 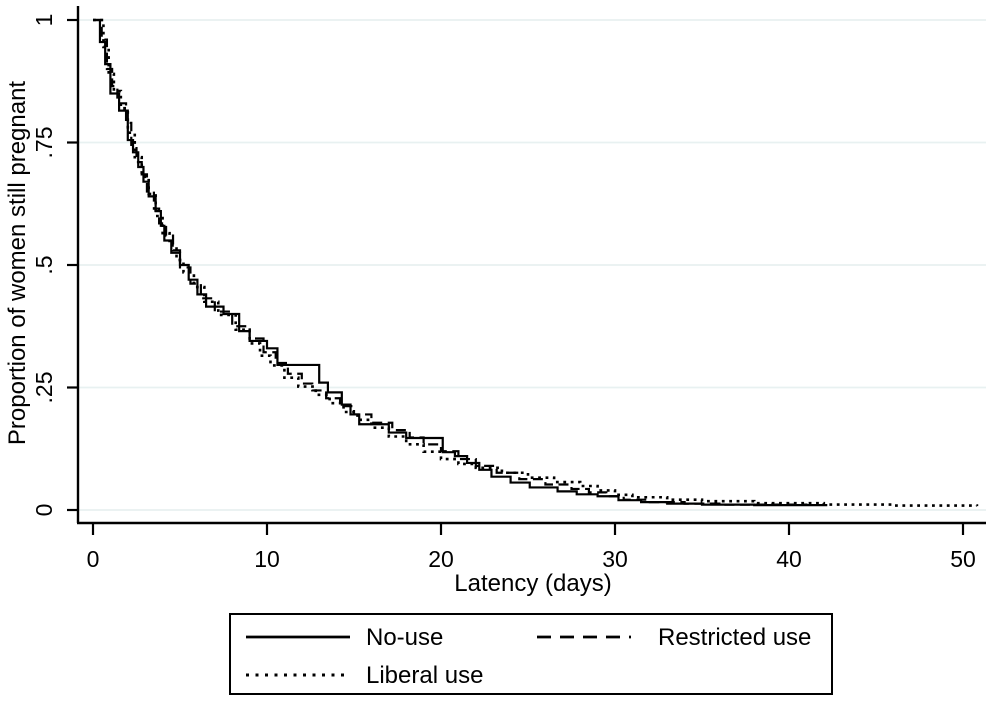 What do you see at coordinates (735, 637) in the screenshot?
I see `legend-label-restricted-use: Restricted use` at bounding box center [735, 637].